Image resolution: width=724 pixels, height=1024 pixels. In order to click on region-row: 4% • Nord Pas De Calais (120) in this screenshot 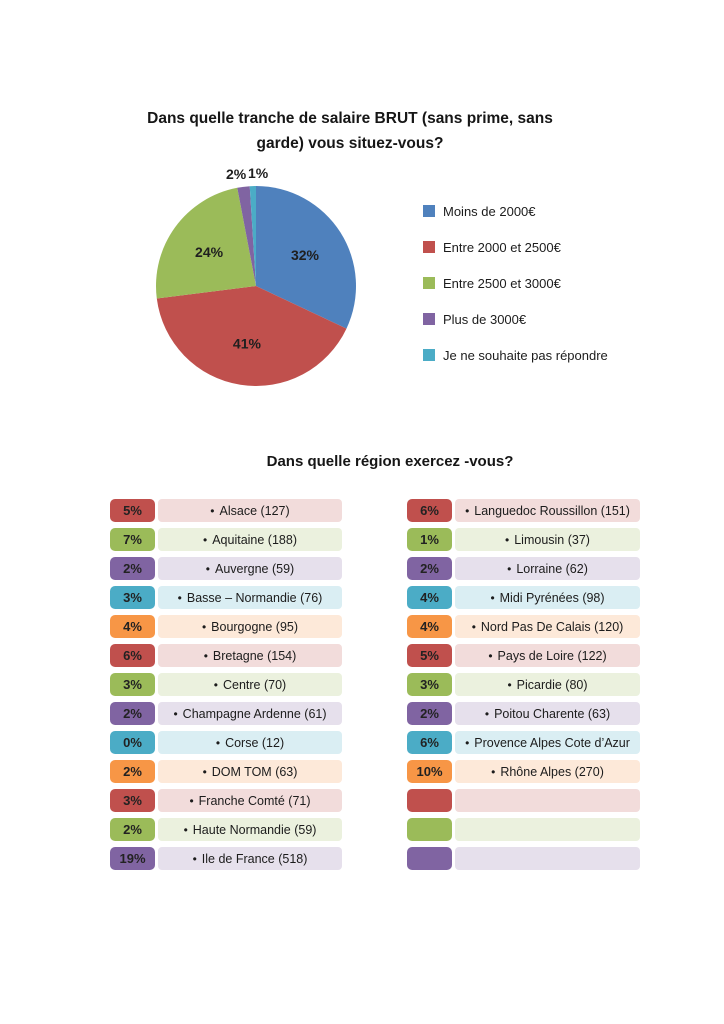, I will do `click(523, 626)`.